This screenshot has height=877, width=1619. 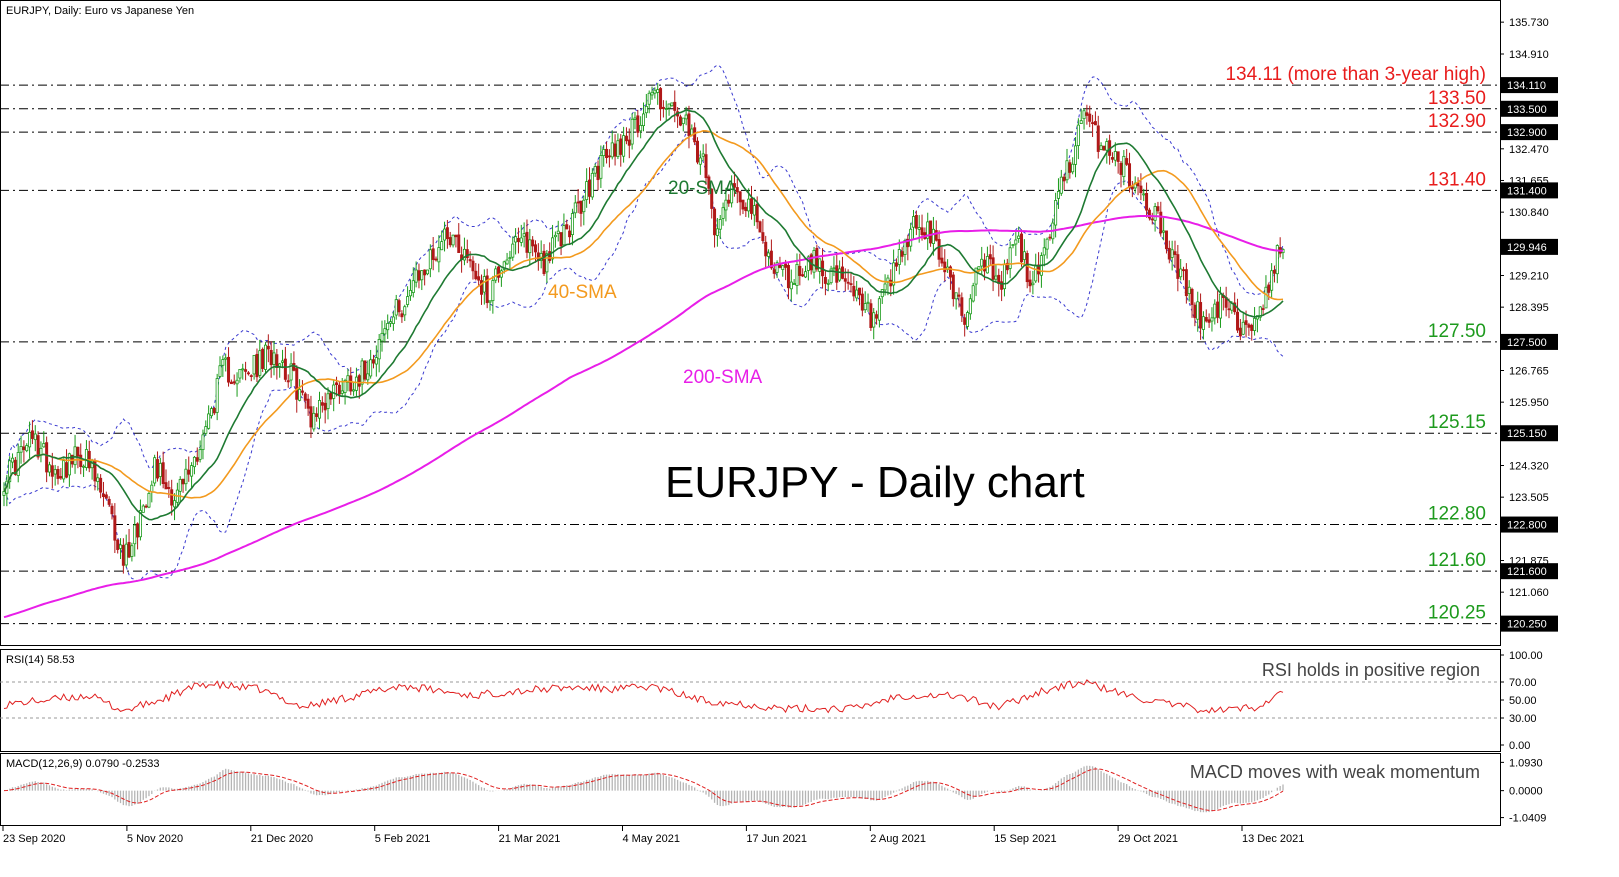 What do you see at coordinates (771, 701) in the screenshot?
I see `rsi-indicator: 100.00 70.00 50.00 30.00 0.00` at bounding box center [771, 701].